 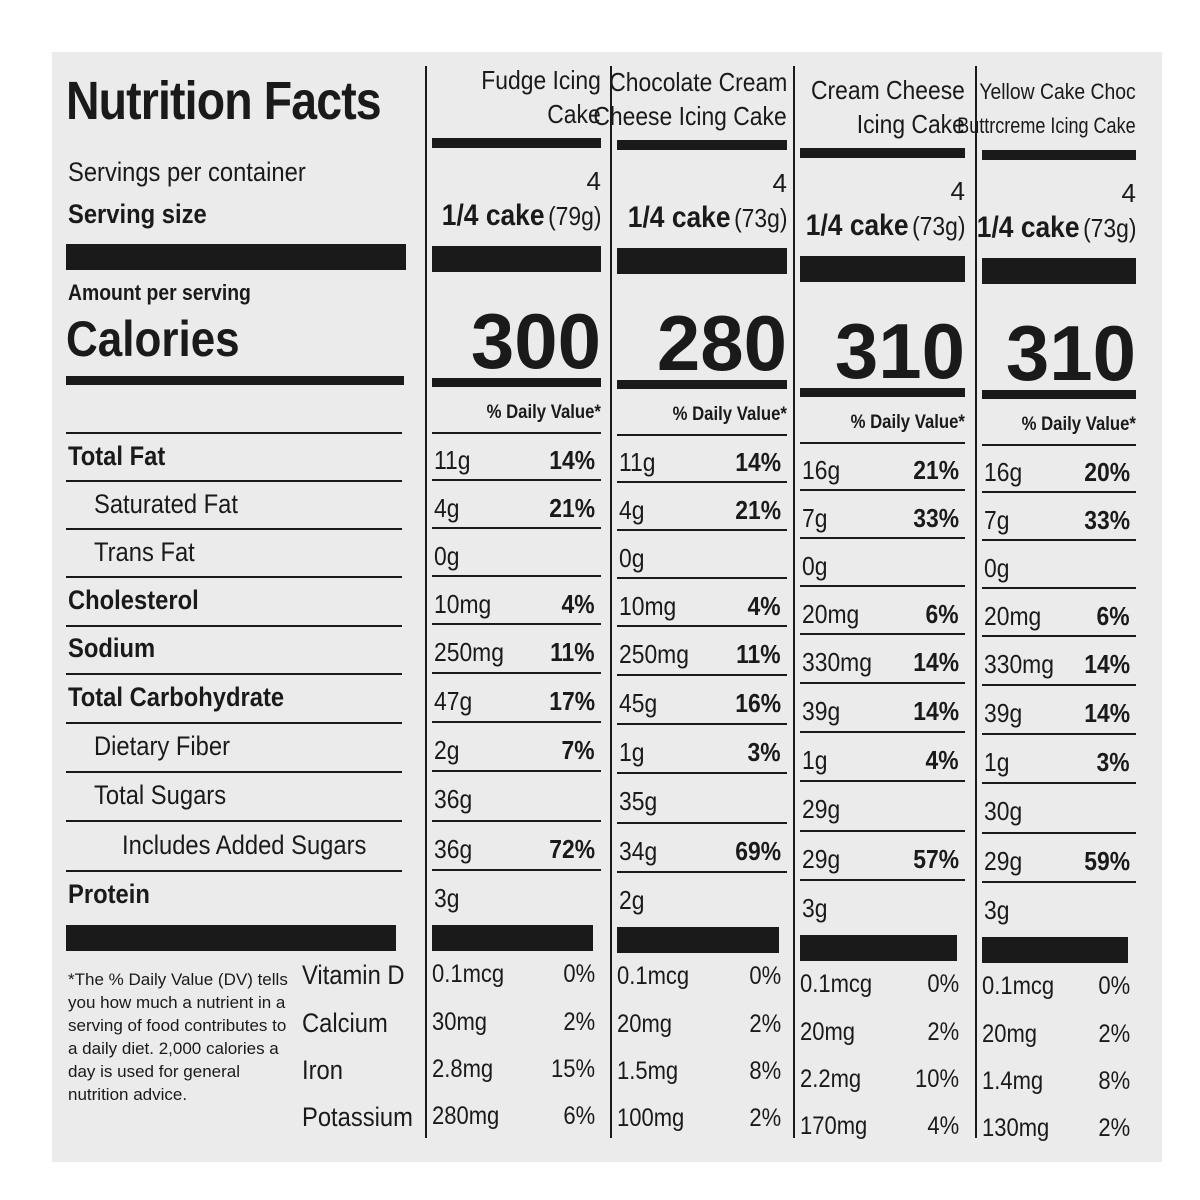 What do you see at coordinates (572, 1069) in the screenshot?
I see `micro-daily-value: 15%` at bounding box center [572, 1069].